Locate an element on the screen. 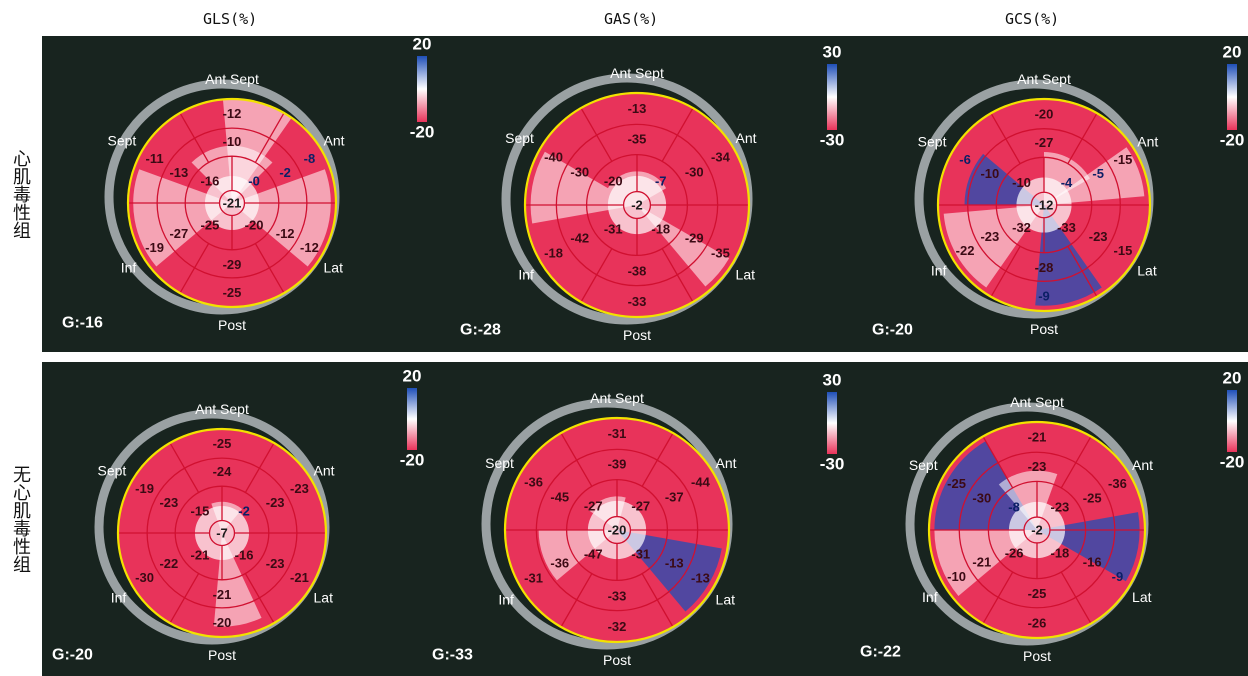 The width and height of the screenshot is (1248, 676). apical-segment-value: -47 is located at coordinates (593, 553).